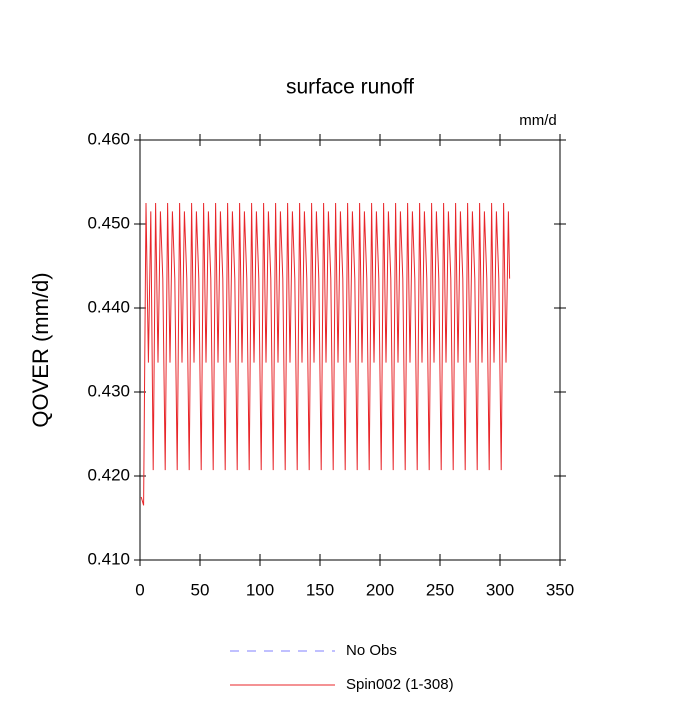 The height and width of the screenshot is (705, 700). Describe the element at coordinates (108, 138) in the screenshot. I see `y-tick-label: 0.460` at that location.